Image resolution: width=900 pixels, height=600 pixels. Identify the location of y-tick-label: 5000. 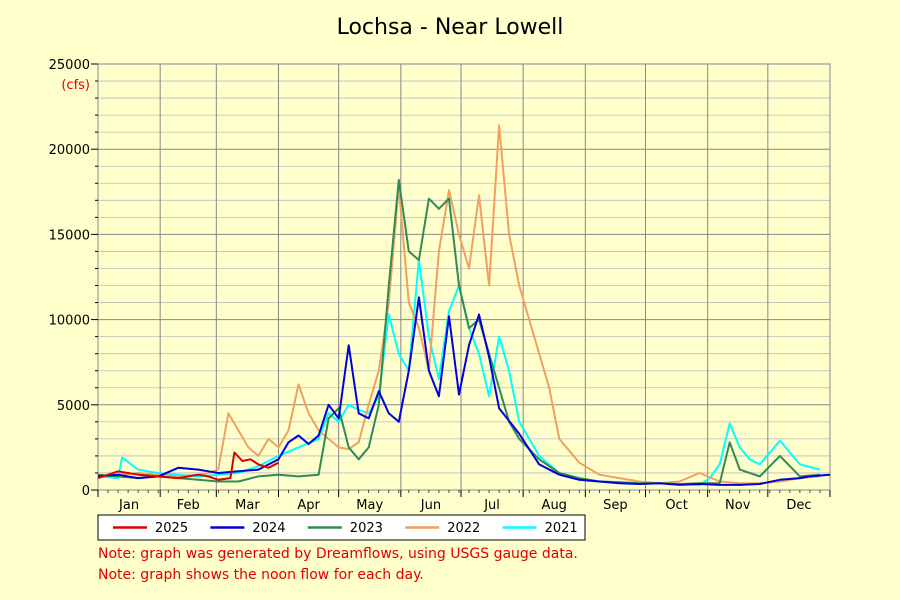
(73, 406).